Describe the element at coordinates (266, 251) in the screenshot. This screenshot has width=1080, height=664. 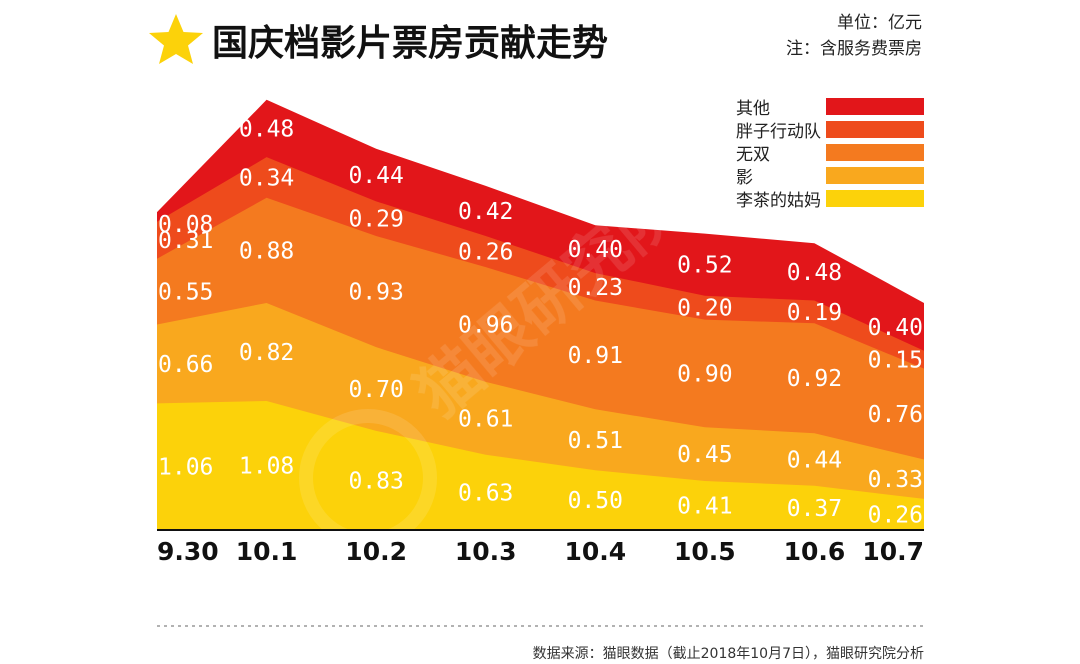
I see `value-label: 0.88` at that location.